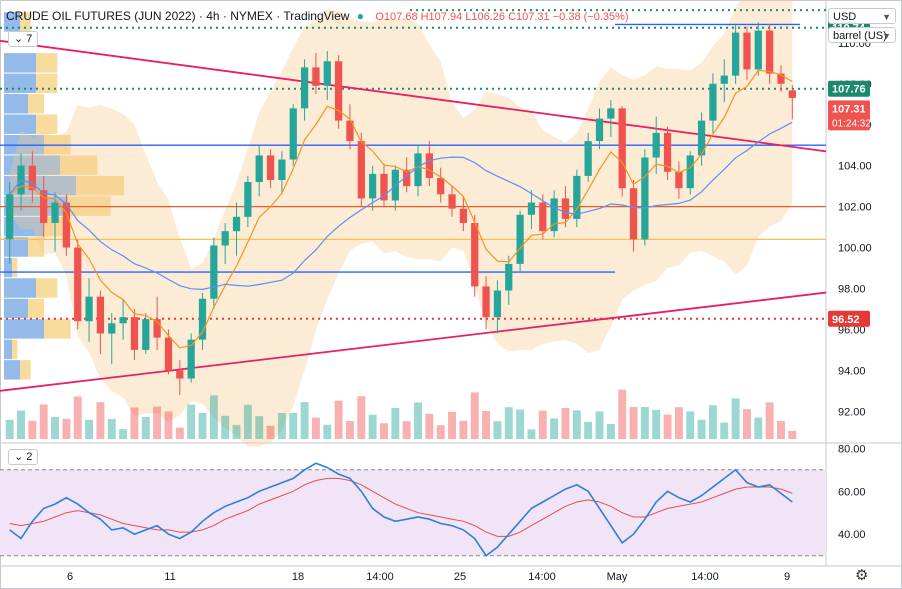  I want to click on time-tick-label: 6, so click(70, 577).